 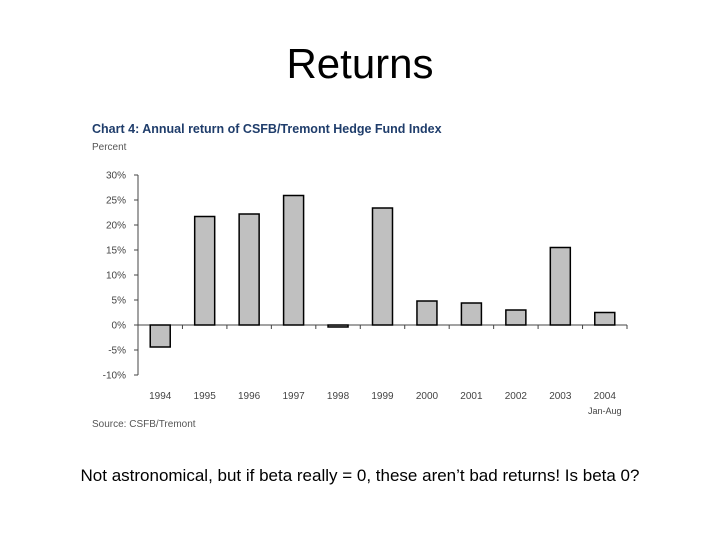 I want to click on y-tick-label: -10%, so click(x=114, y=376).